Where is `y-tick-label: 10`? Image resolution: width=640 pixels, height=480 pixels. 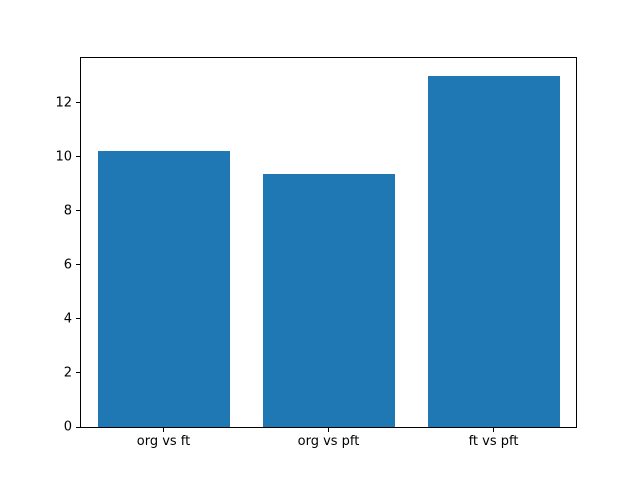
y-tick-label: 10 is located at coordinates (63, 157).